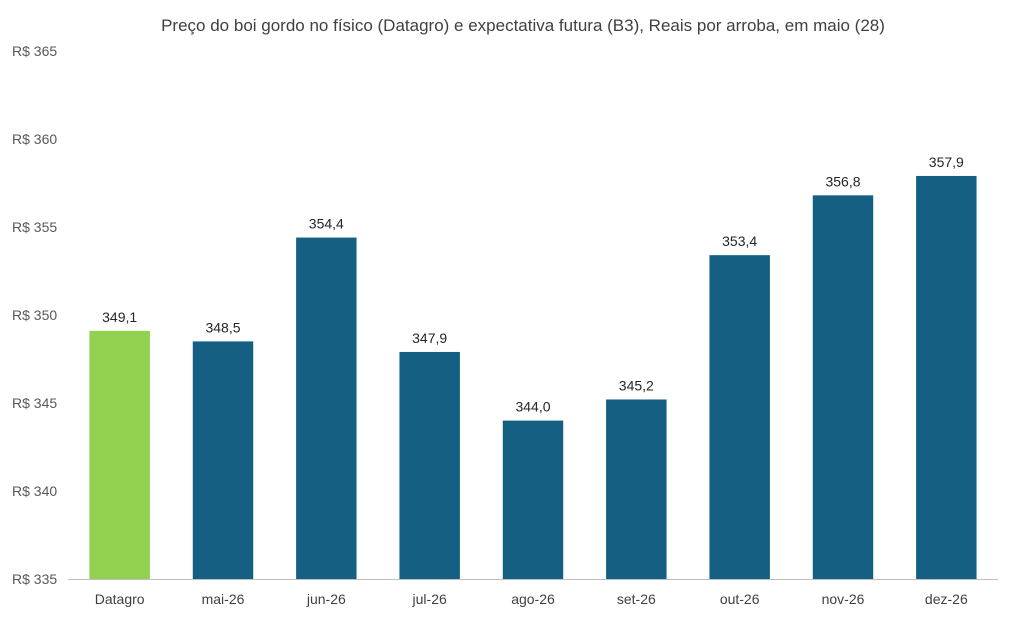 The width and height of the screenshot is (1011, 629). I want to click on data-label: 357,9, so click(946, 162).